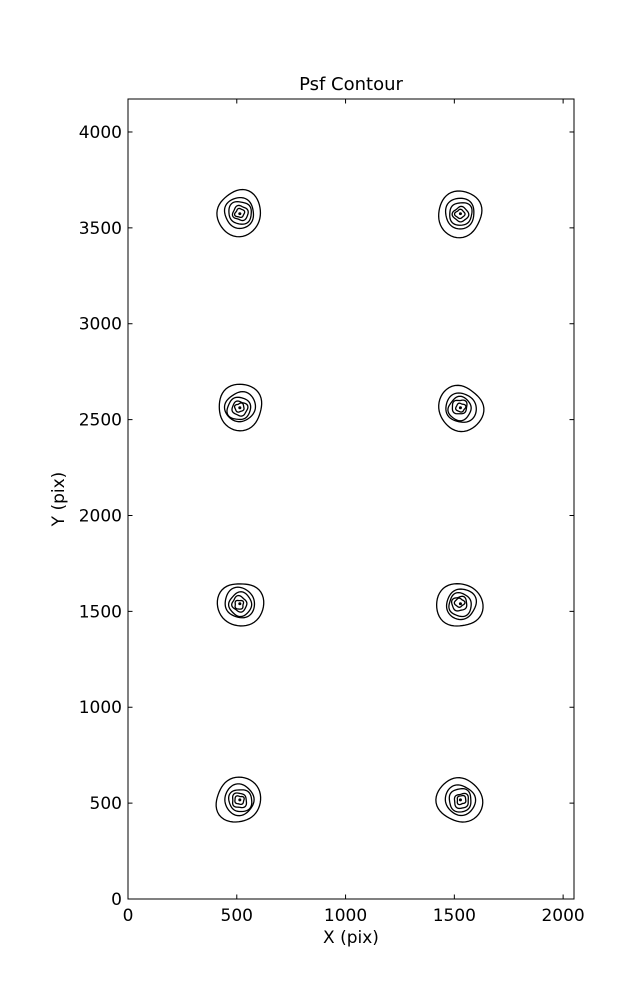 Image resolution: width=637 pixels, height=1000 pixels. What do you see at coordinates (116, 900) in the screenshot?
I see `y-tick-label: 0` at bounding box center [116, 900].